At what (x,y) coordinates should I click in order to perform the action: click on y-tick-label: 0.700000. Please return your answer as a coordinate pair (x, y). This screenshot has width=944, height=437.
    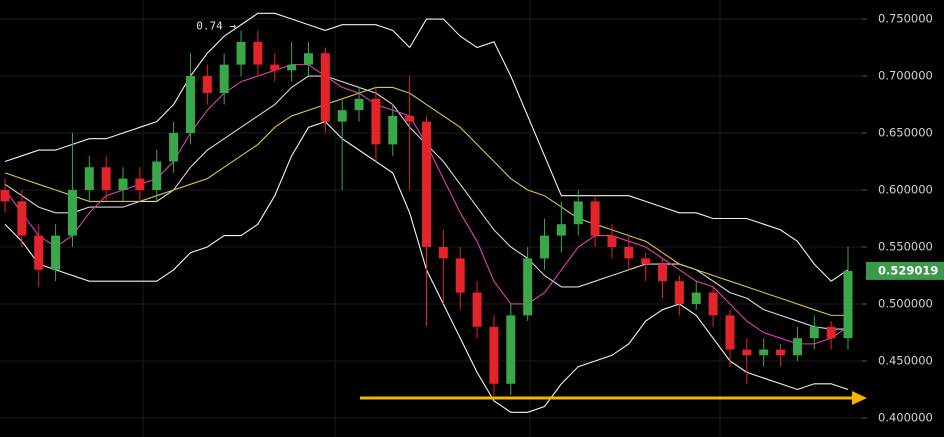
    Looking at the image, I should click on (905, 76).